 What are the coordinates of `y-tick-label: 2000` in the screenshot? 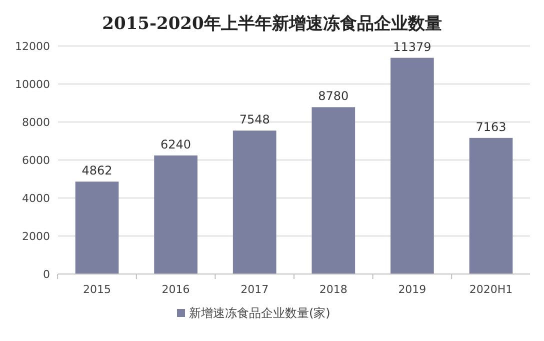 It's located at (36, 236).